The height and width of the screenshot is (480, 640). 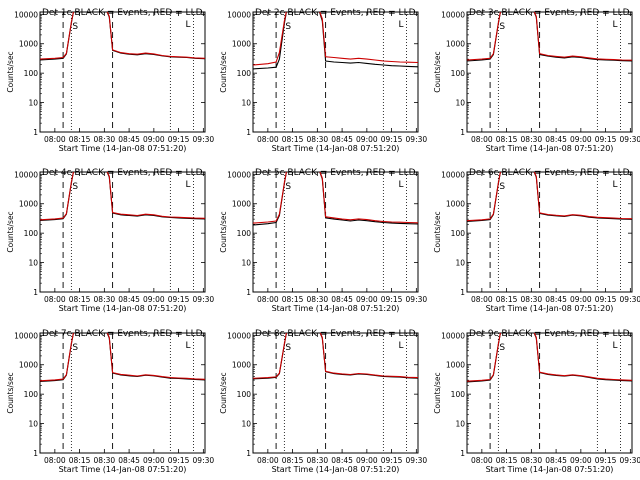 What do you see at coordinates (335, 173) in the screenshot?
I see `panel-title: Det 5c BLACK = Events, RED = LLD` at bounding box center [335, 173].